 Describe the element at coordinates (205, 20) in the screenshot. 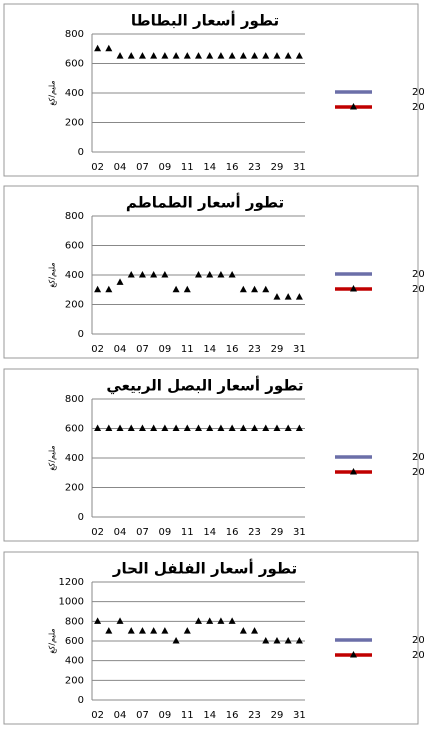

I see `chart-title: تطور أسعار البطاطا` at that location.